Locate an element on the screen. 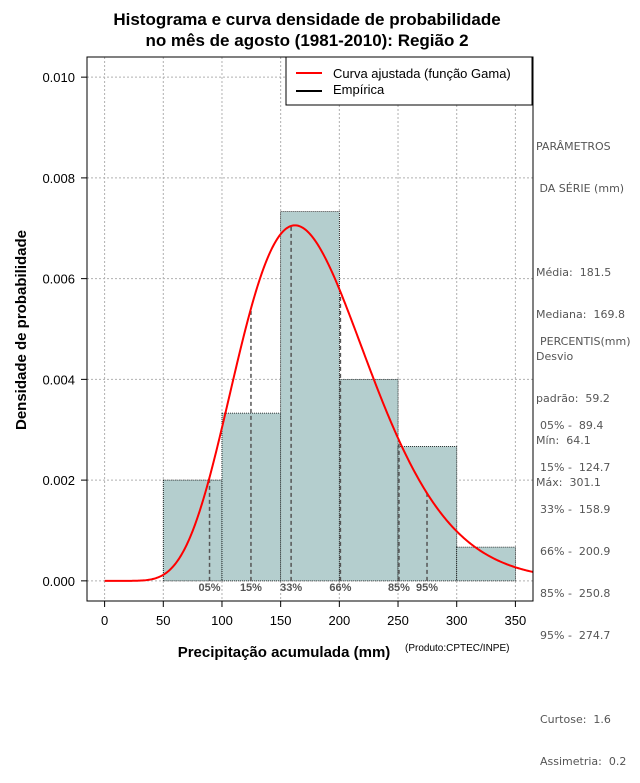 This screenshot has width=640, height=783. params-title-1: PARÂMETROS is located at coordinates (573, 146).